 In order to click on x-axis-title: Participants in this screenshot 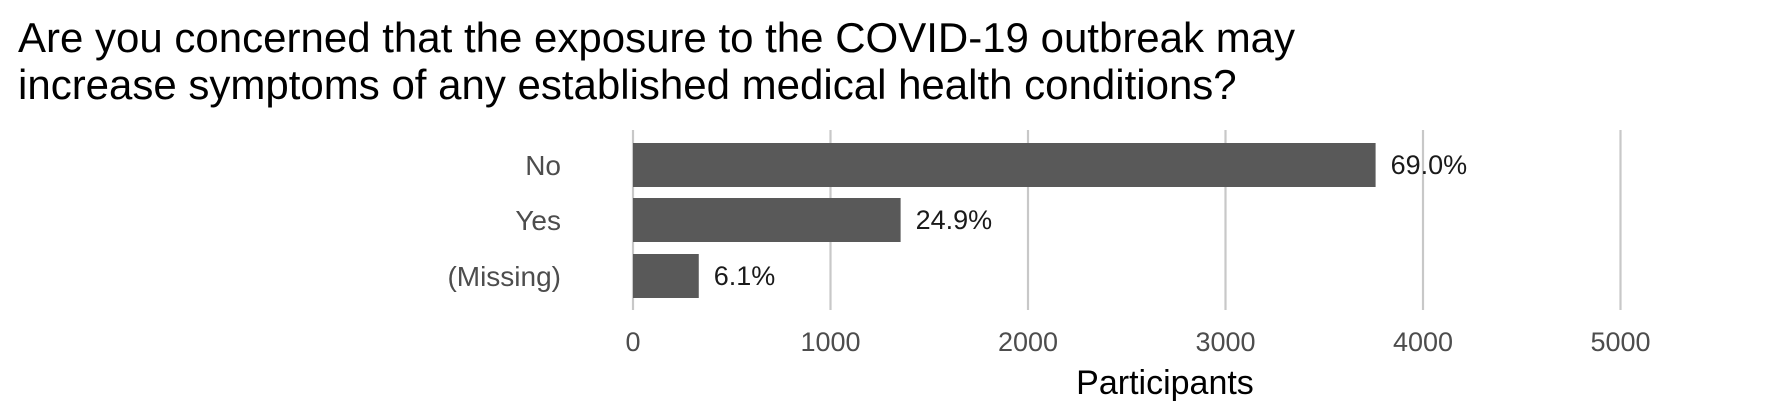, I will do `click(1165, 383)`.